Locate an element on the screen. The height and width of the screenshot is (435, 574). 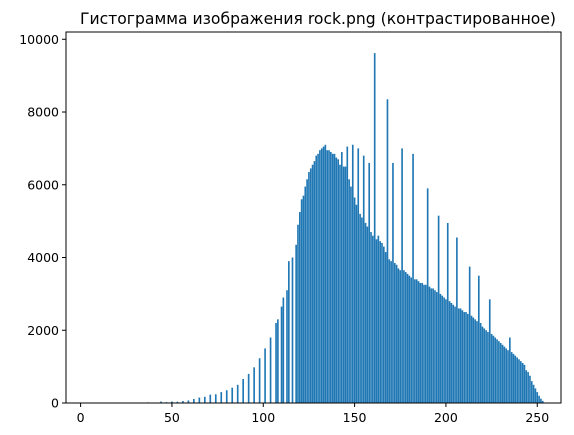
x-tick-label: 0 is located at coordinates (81, 417).